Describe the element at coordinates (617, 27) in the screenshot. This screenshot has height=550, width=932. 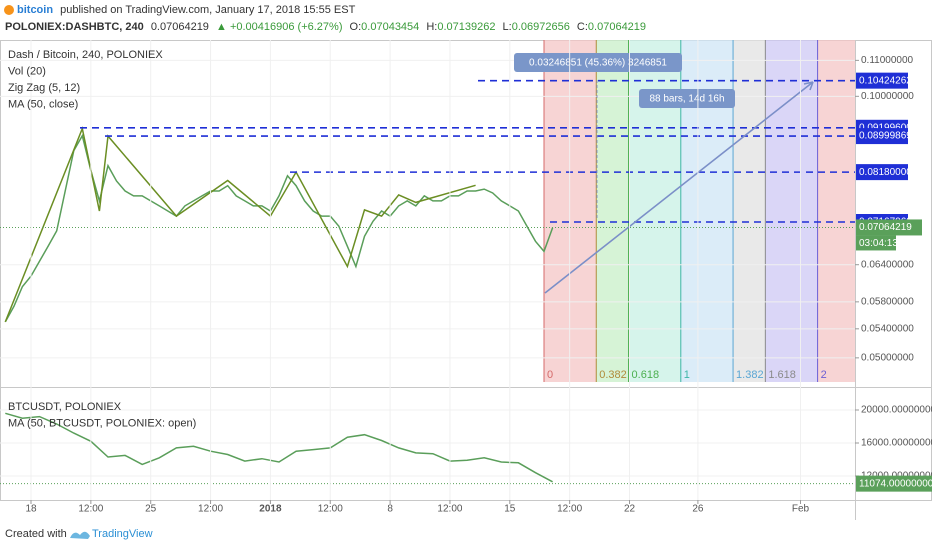
I see `ohlc-value: 0.07064219` at that location.